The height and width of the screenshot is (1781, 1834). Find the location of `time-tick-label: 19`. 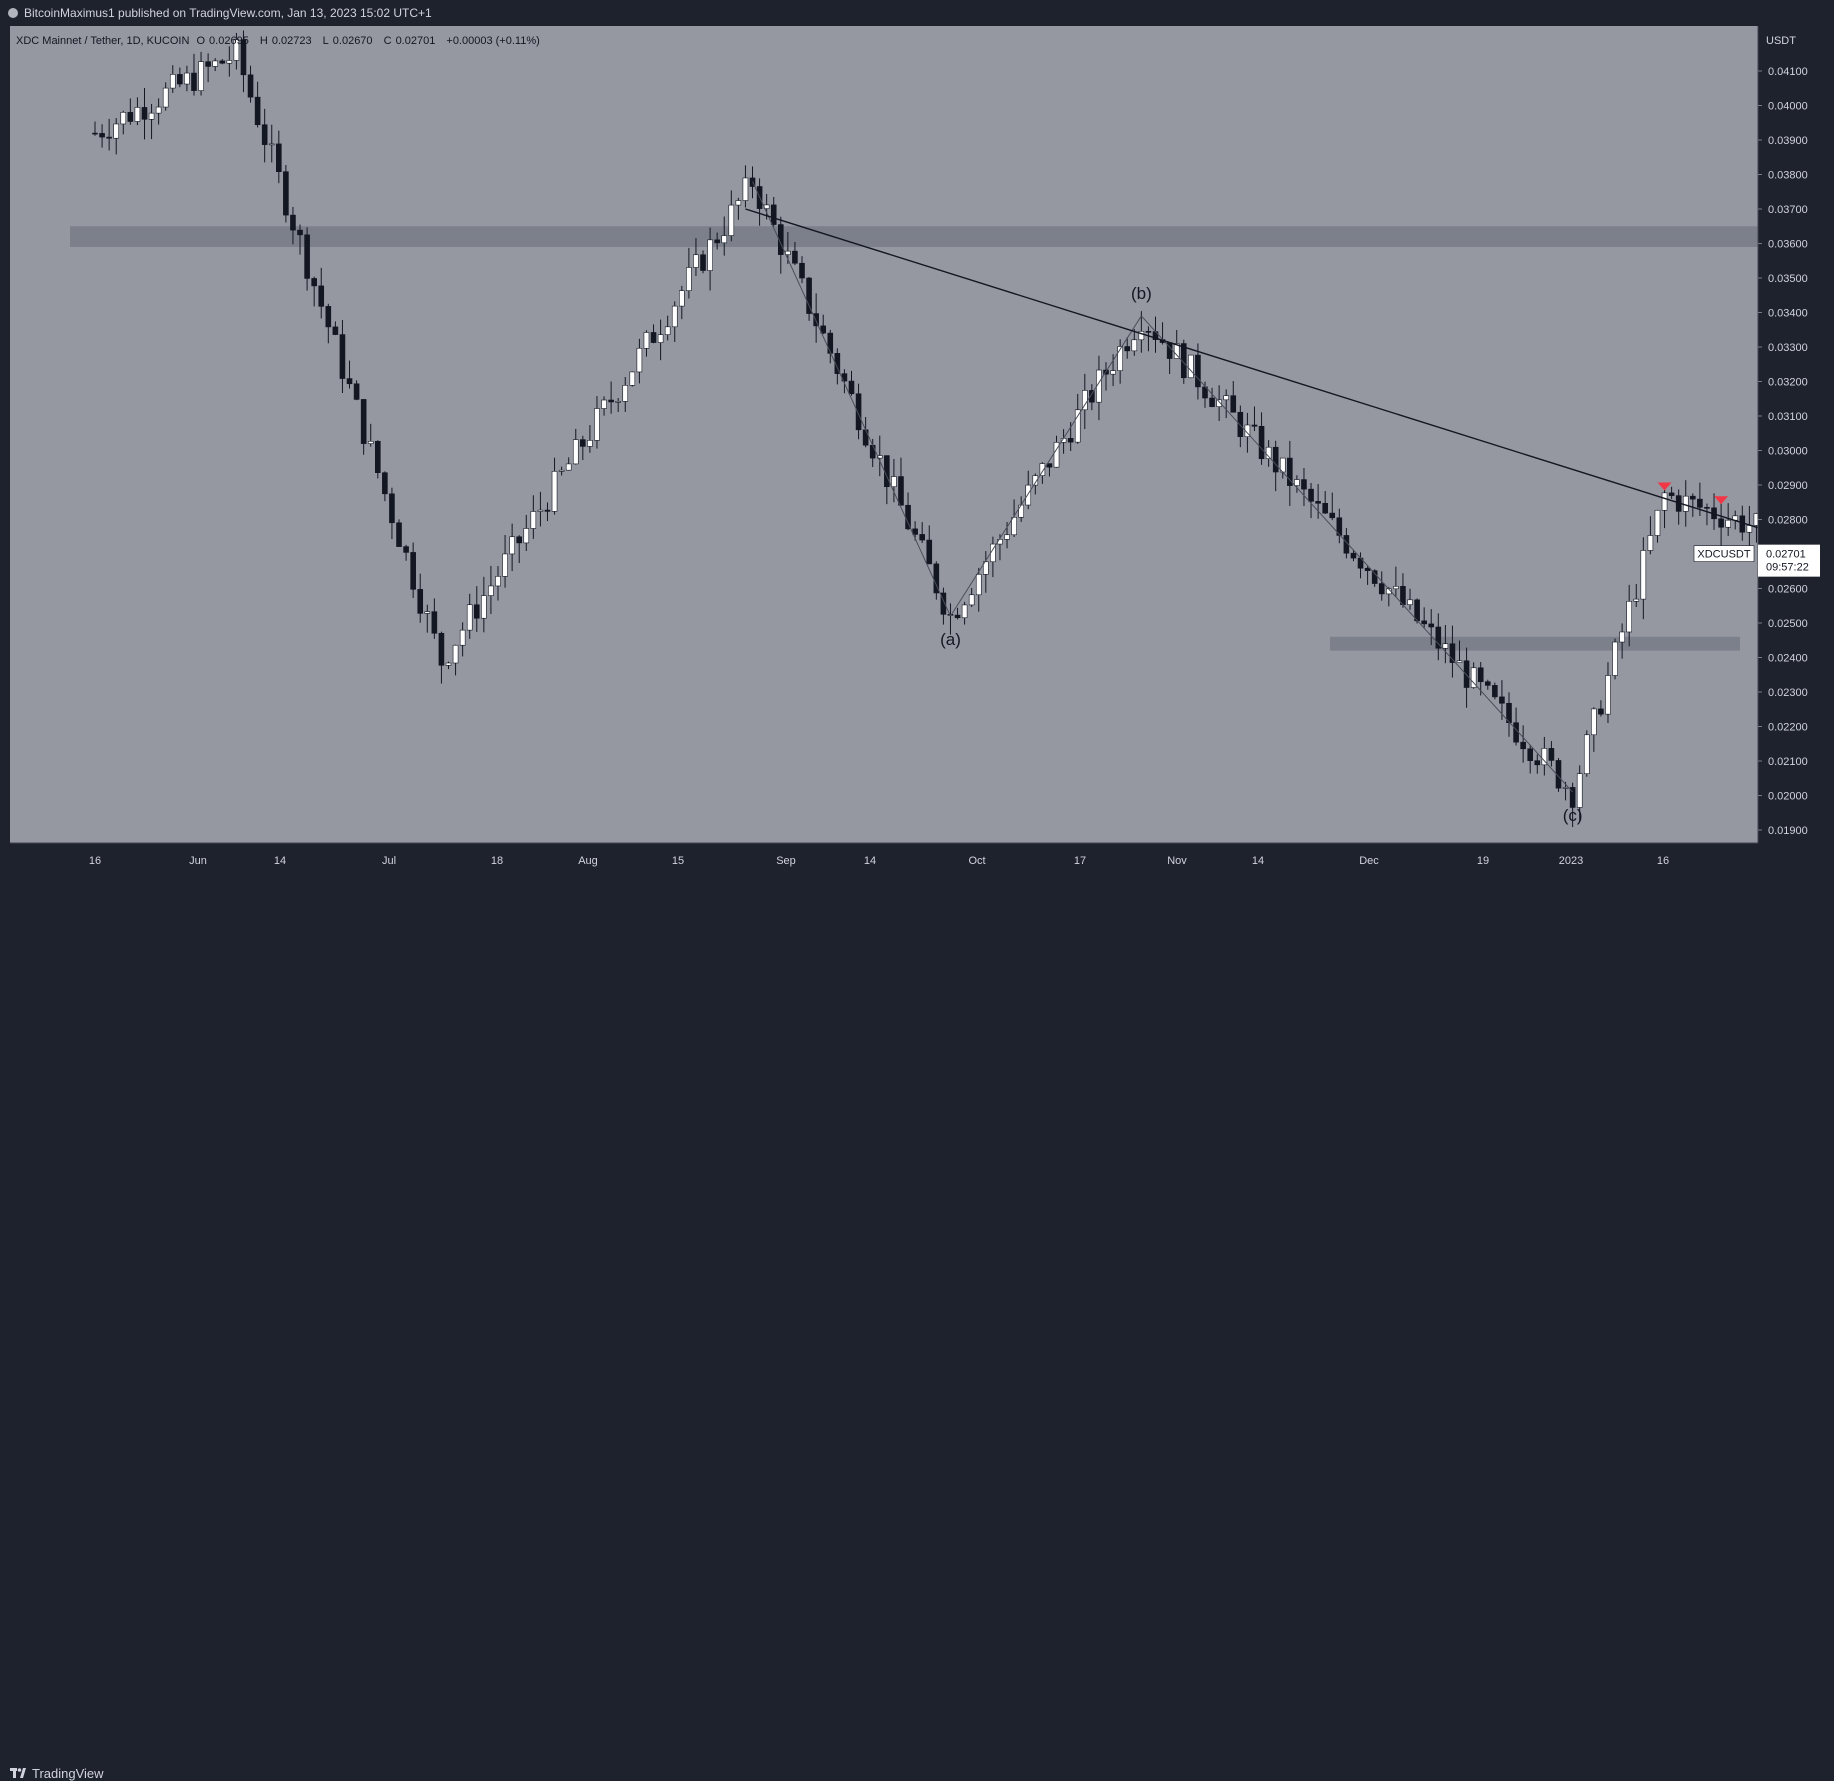

time-tick-label: 19 is located at coordinates (1483, 861).